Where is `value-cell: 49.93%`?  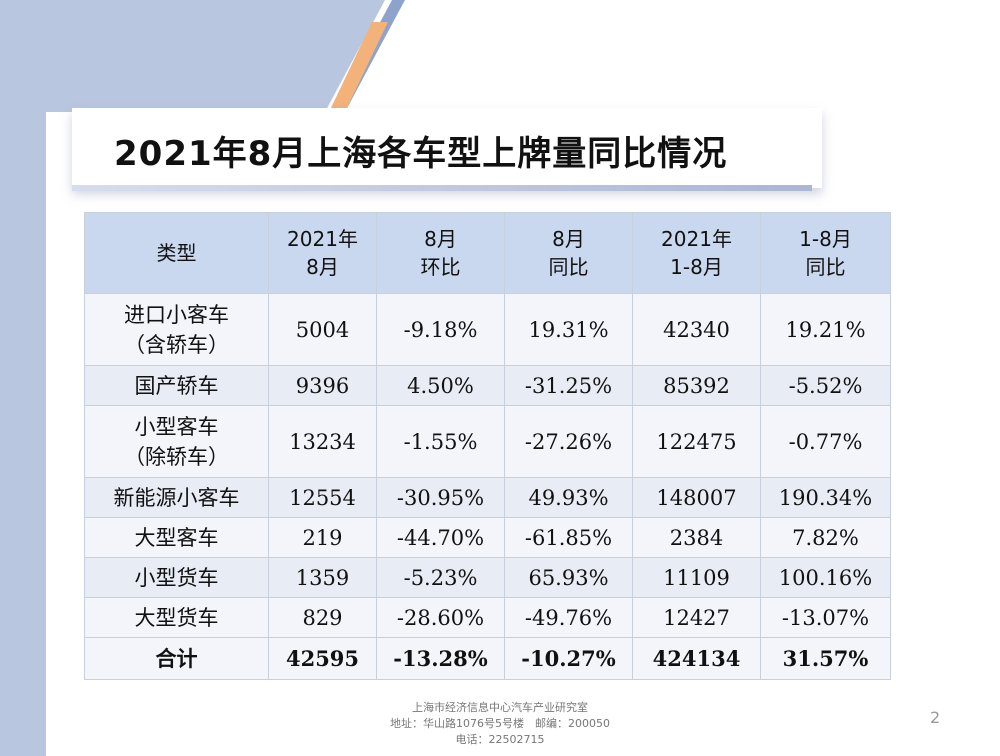
value-cell: 49.93% is located at coordinates (568, 497).